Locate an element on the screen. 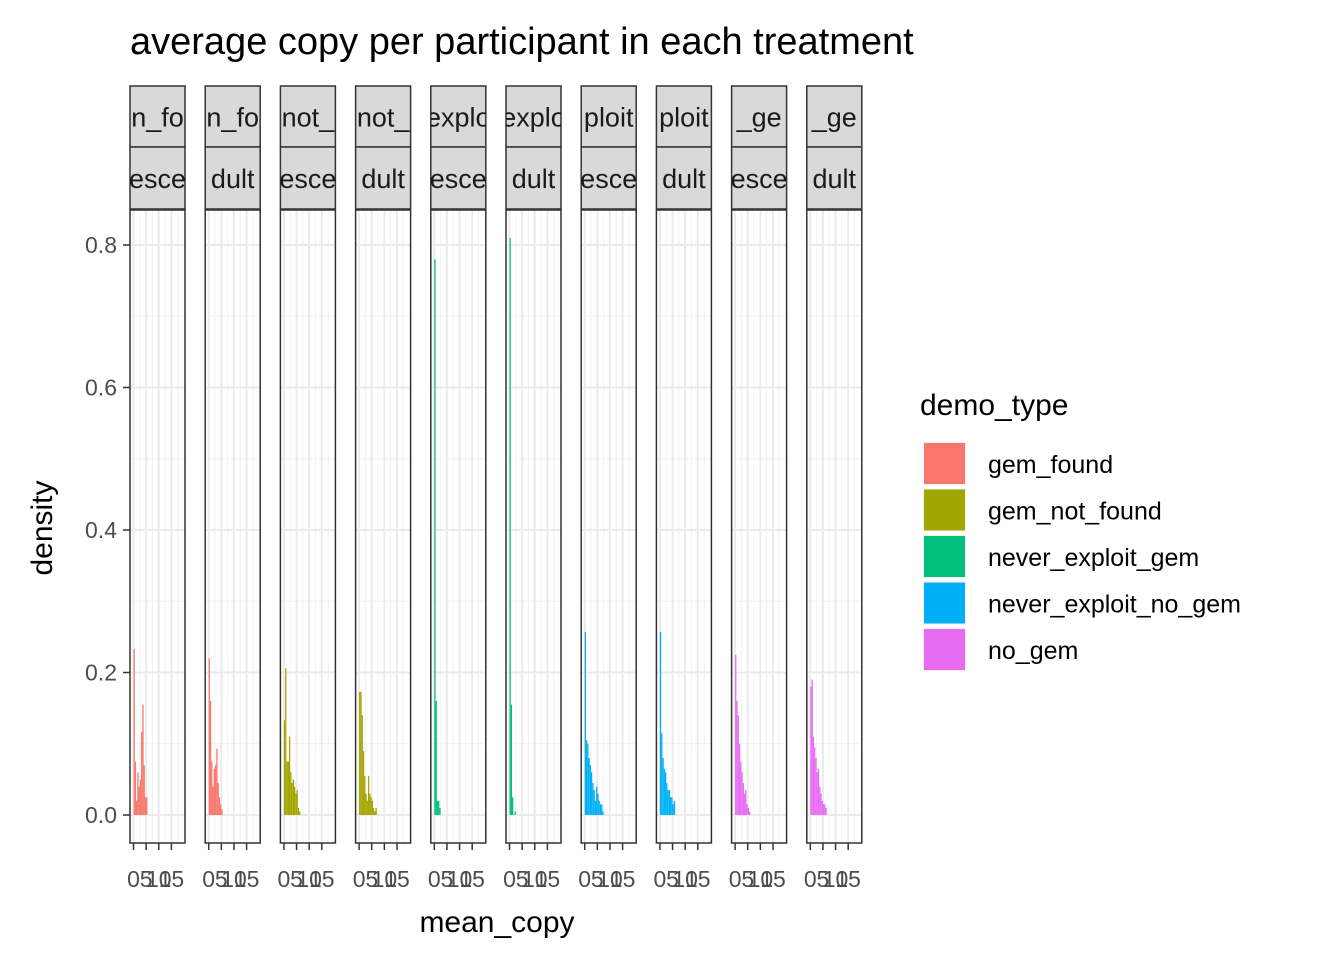  legend-label: gem_found is located at coordinates (1050, 465).